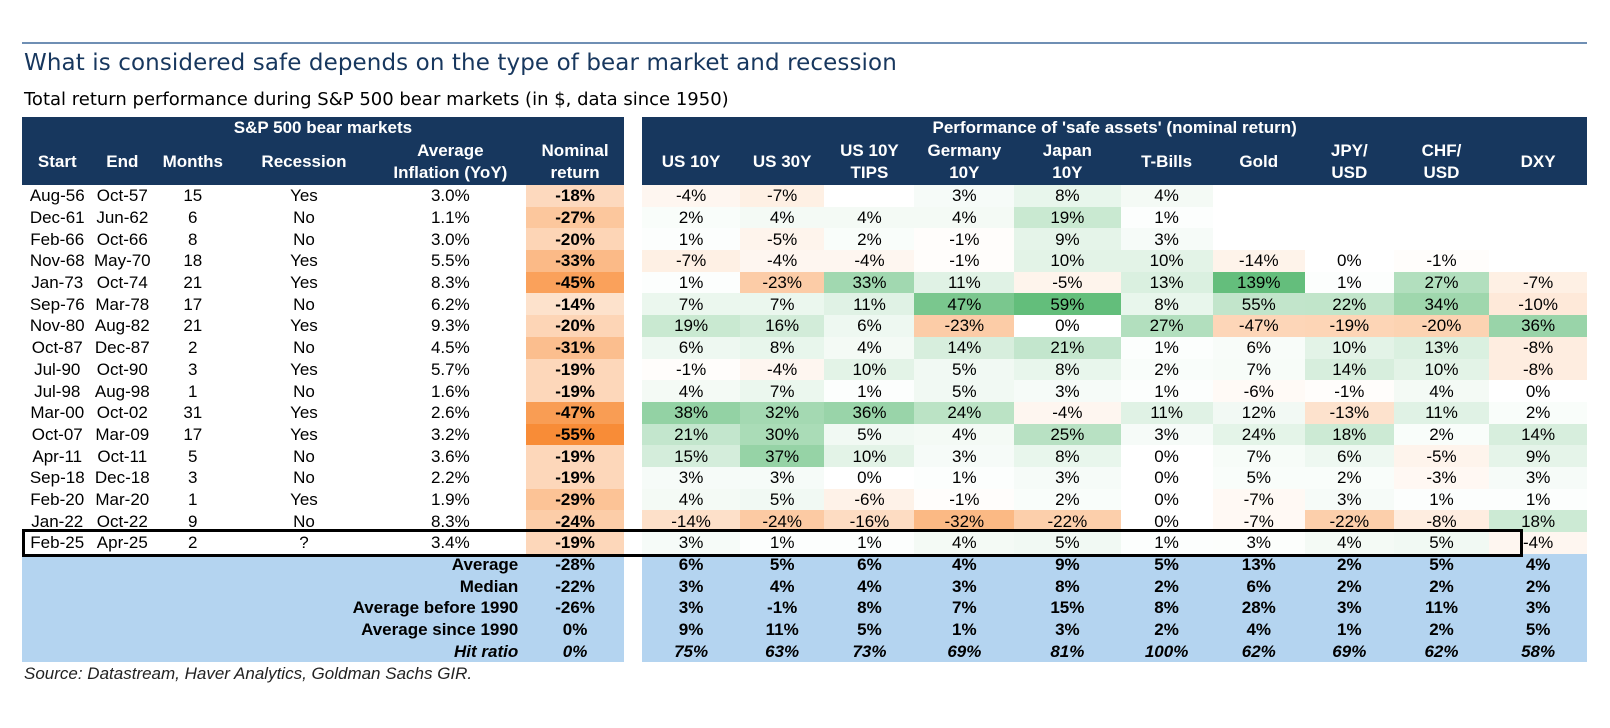 The height and width of the screenshot is (728, 1610). Describe the element at coordinates (450, 348) in the screenshot. I see `cell-average-inflation-yoy: 4.5%` at that location.